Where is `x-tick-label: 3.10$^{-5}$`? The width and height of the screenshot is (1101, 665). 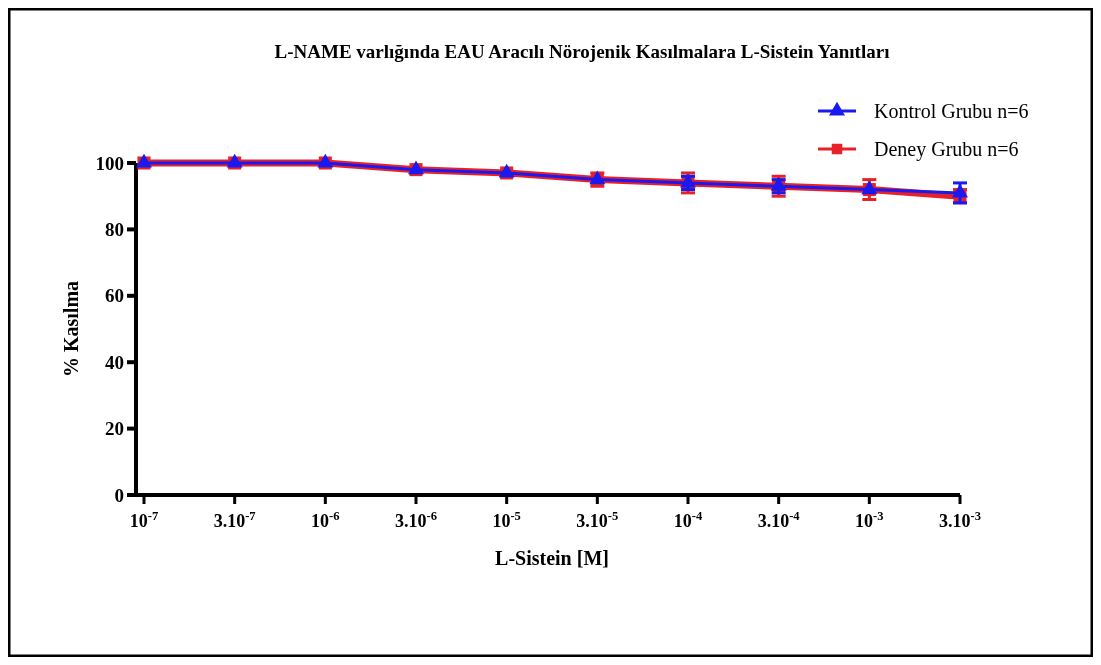 x-tick-label: 3.10$^{-5}$ is located at coordinates (597, 520).